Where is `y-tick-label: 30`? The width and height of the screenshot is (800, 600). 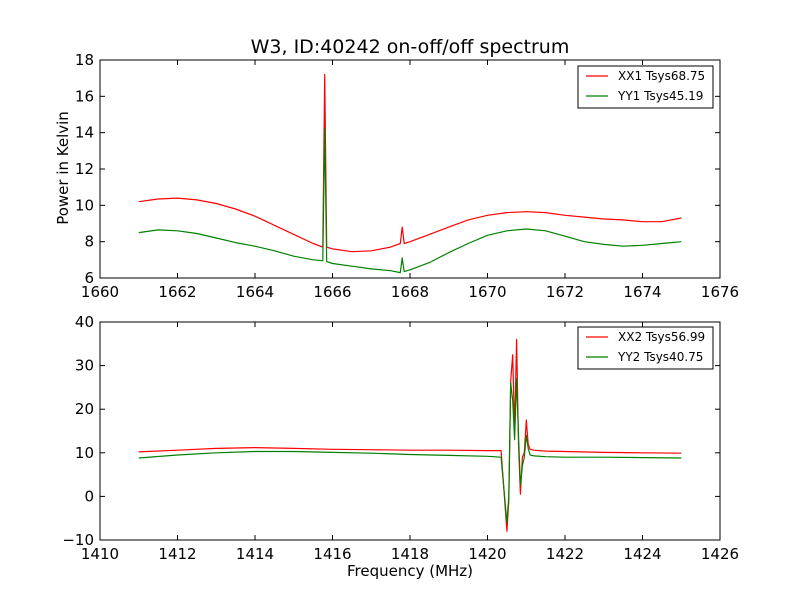 y-tick-label: 30 is located at coordinates (84, 366).